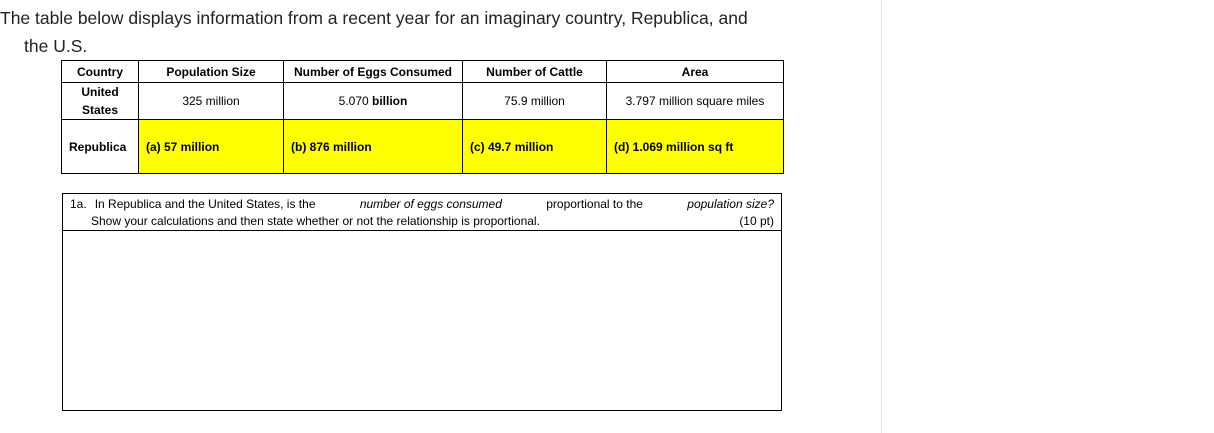  I want to click on us-area-cell: 3.797 million square miles, so click(695, 101).